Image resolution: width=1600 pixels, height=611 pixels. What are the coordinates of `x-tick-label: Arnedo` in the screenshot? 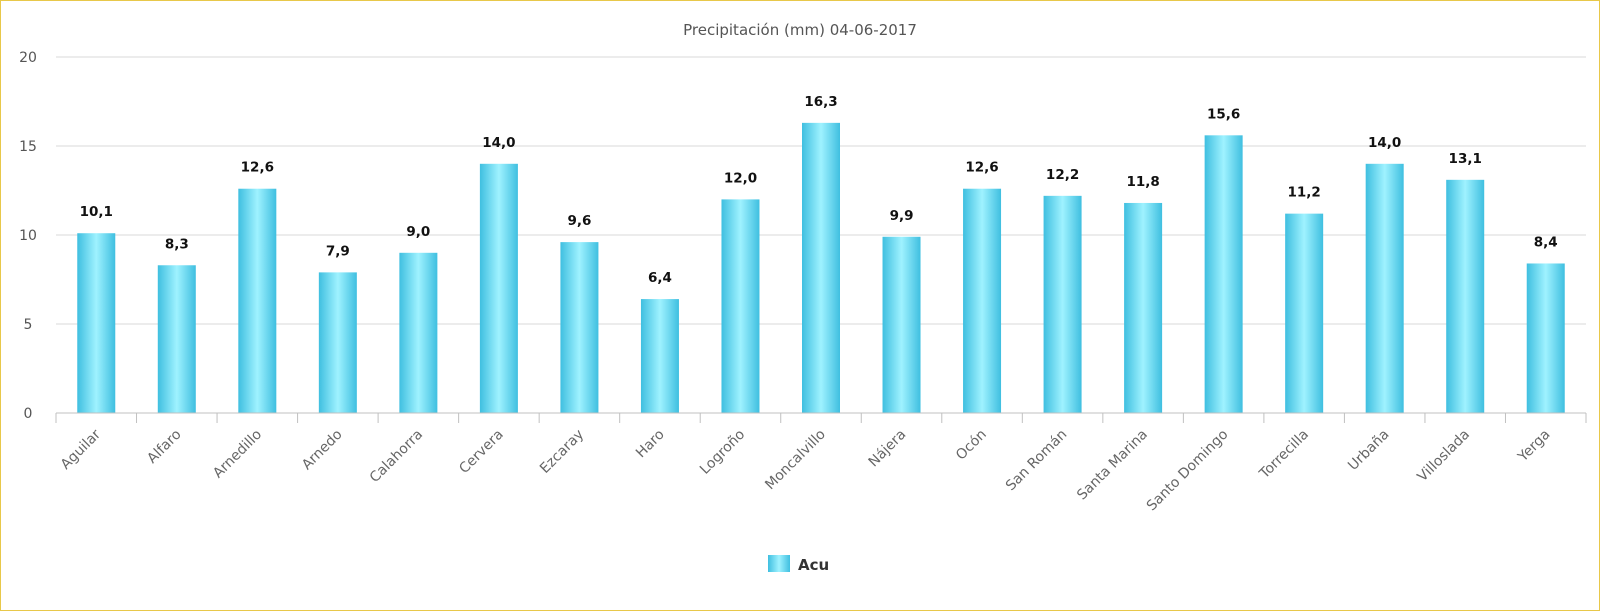 It's located at (322, 450).